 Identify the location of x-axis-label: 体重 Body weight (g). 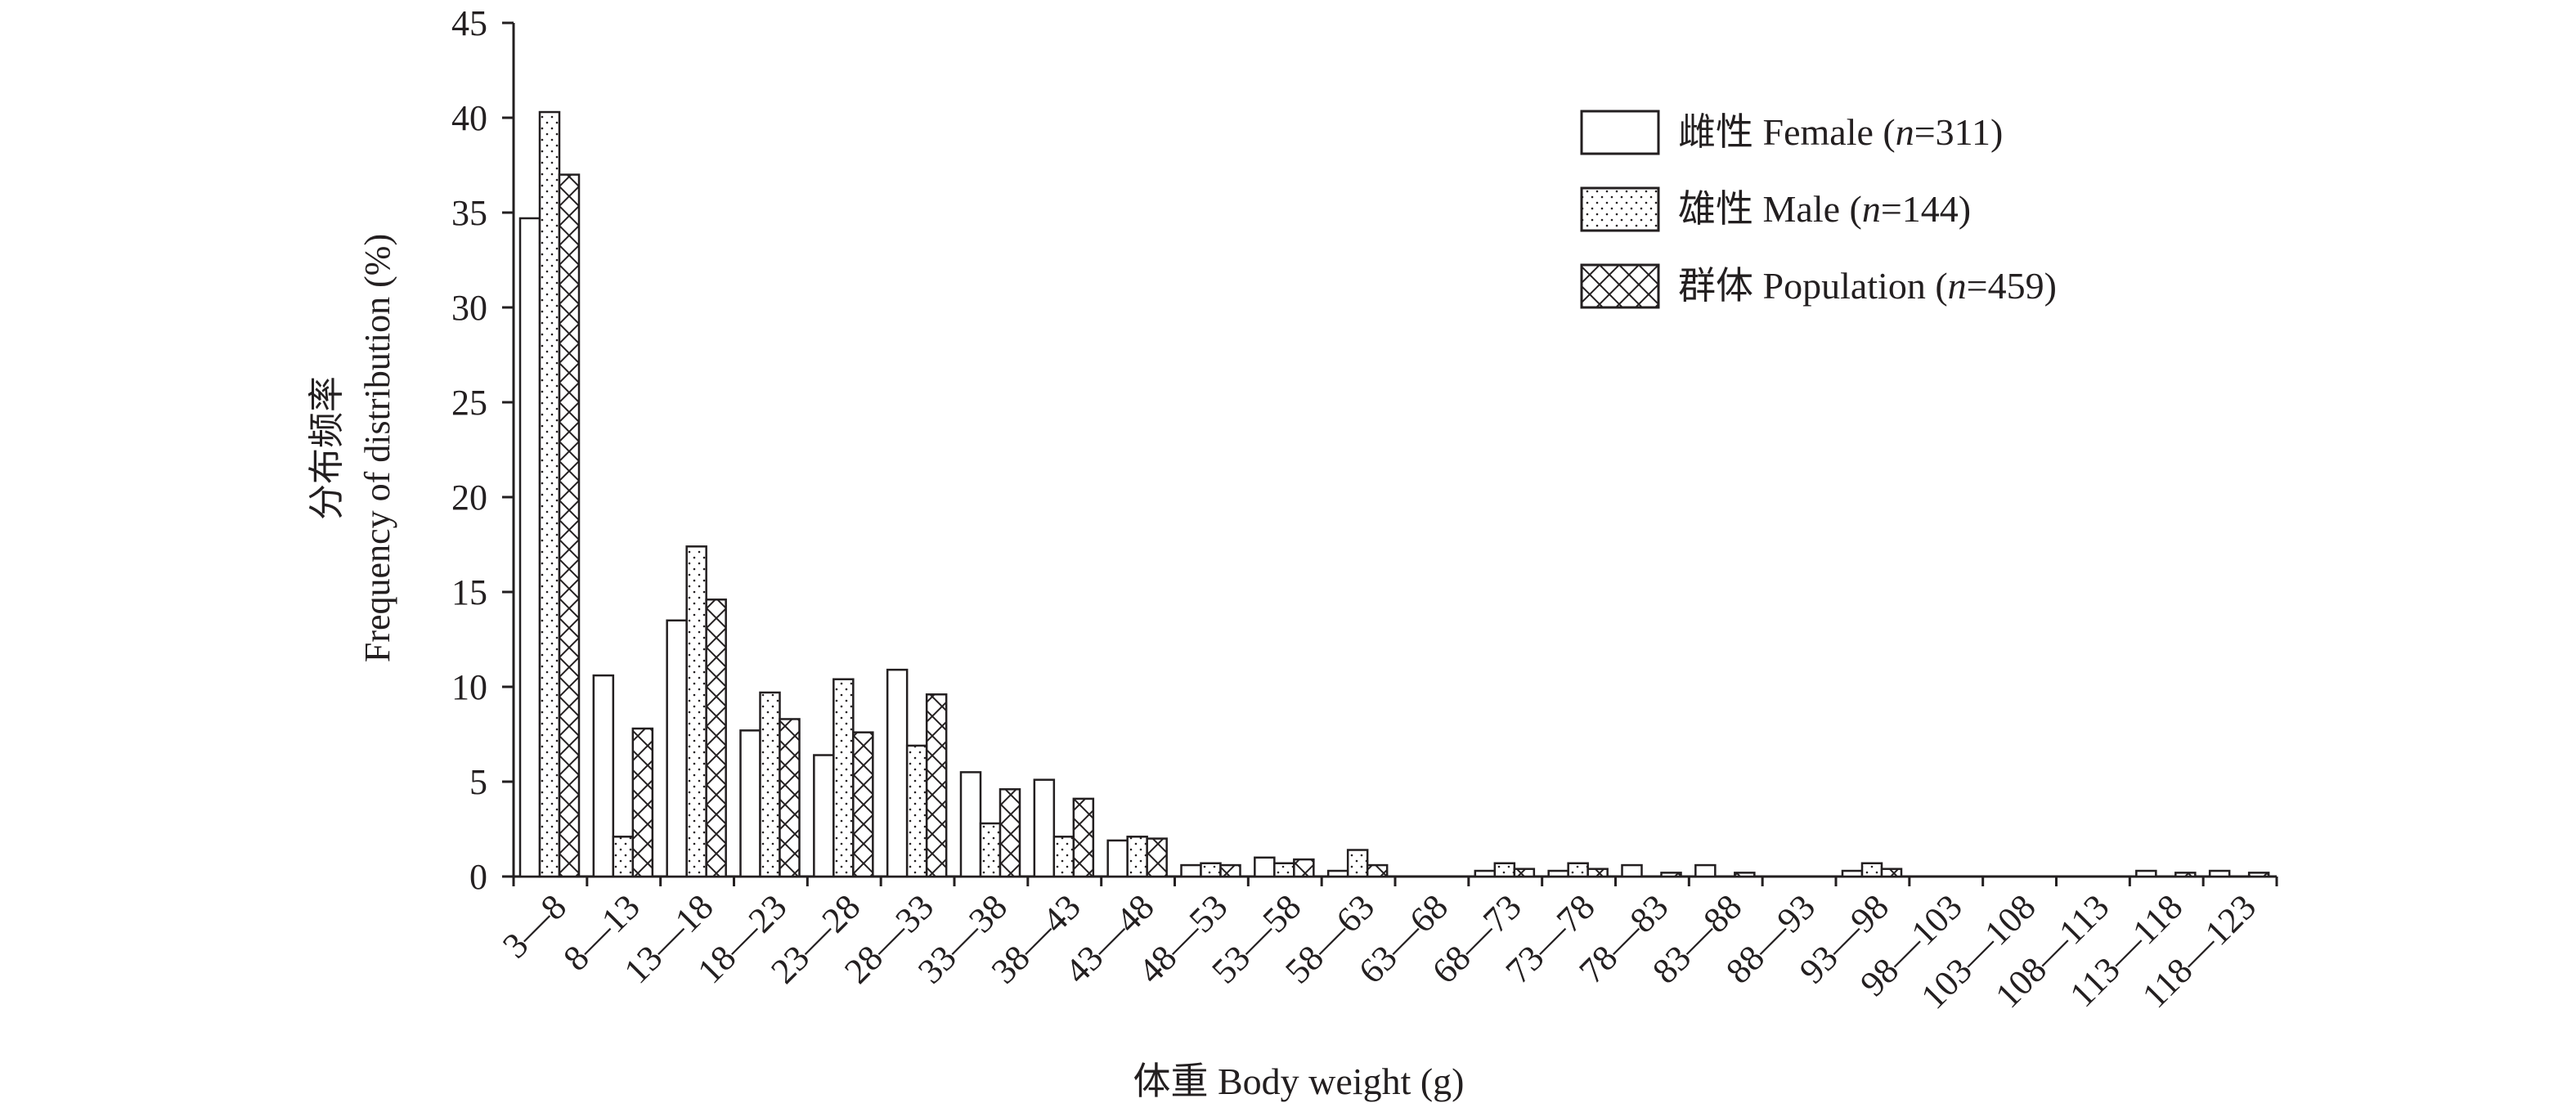
(1298, 1081).